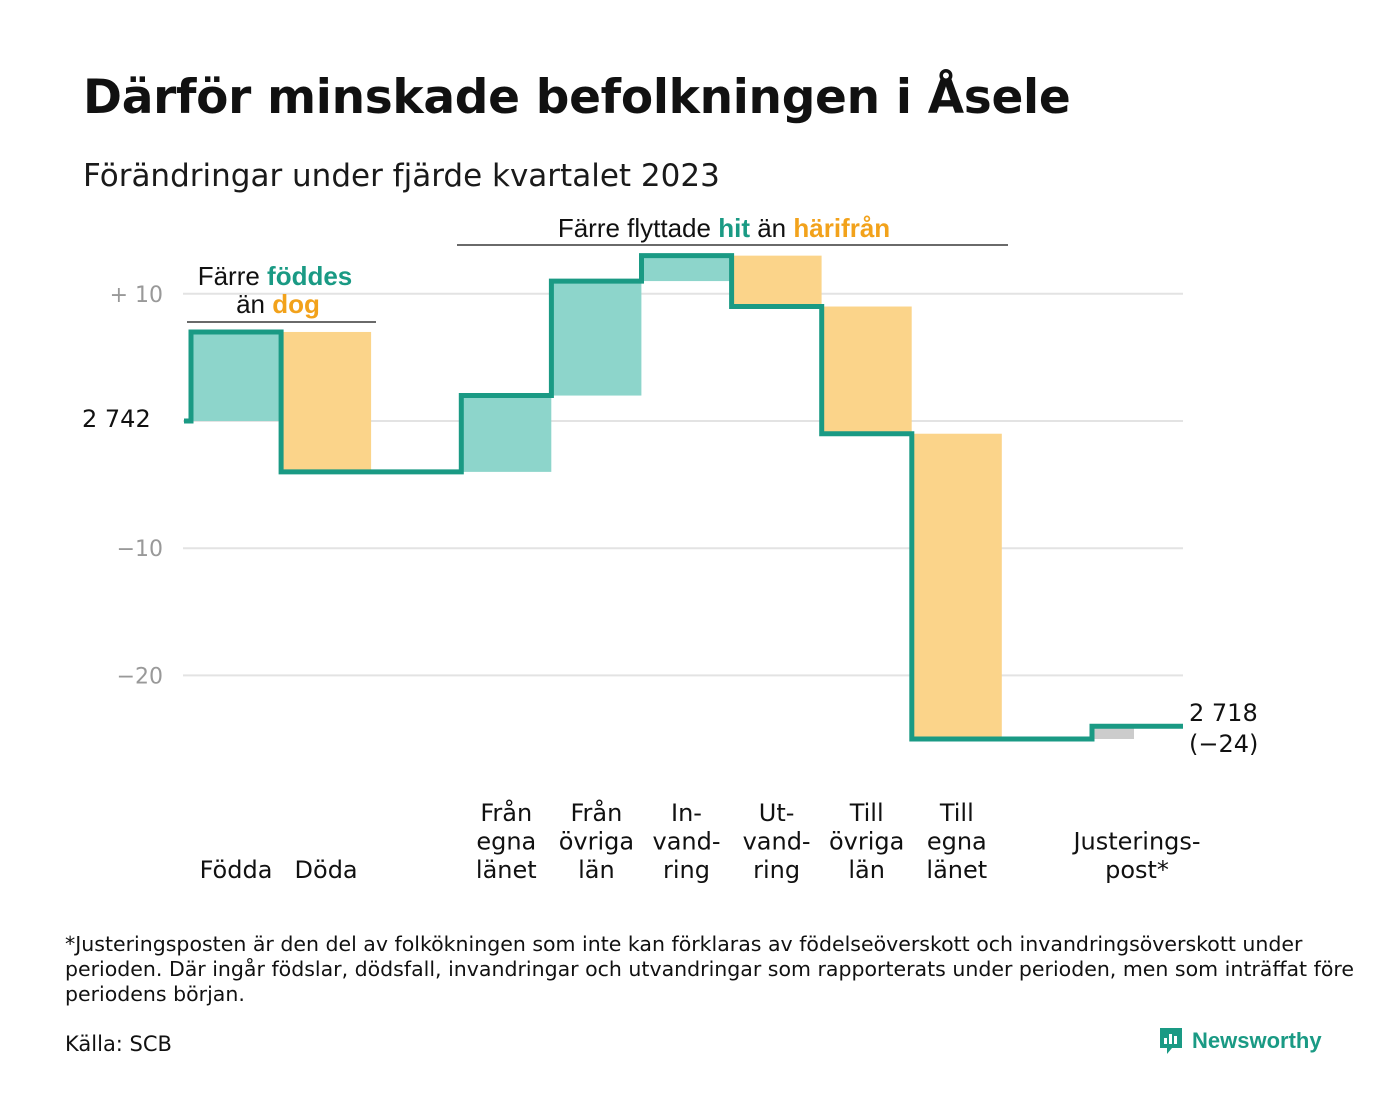  Describe the element at coordinates (275, 276) in the screenshot. I see `births-annotation-line1: Färre föddes` at that location.